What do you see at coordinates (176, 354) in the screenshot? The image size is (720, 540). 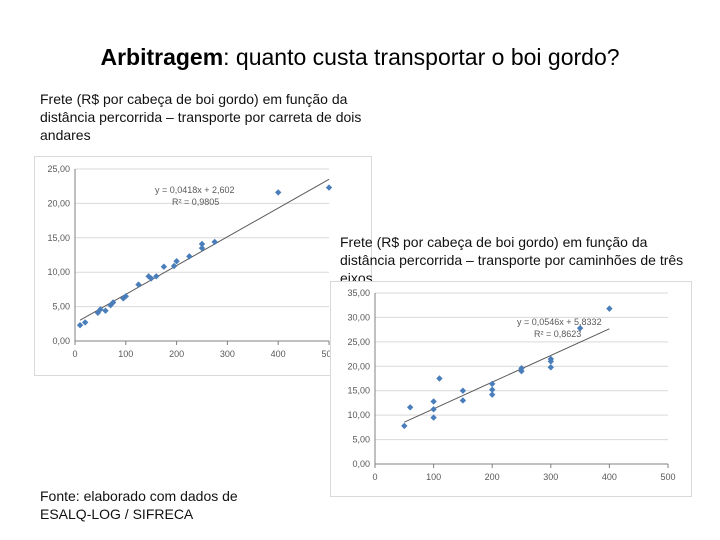 I see `chart1-xtick-label: 200` at bounding box center [176, 354].